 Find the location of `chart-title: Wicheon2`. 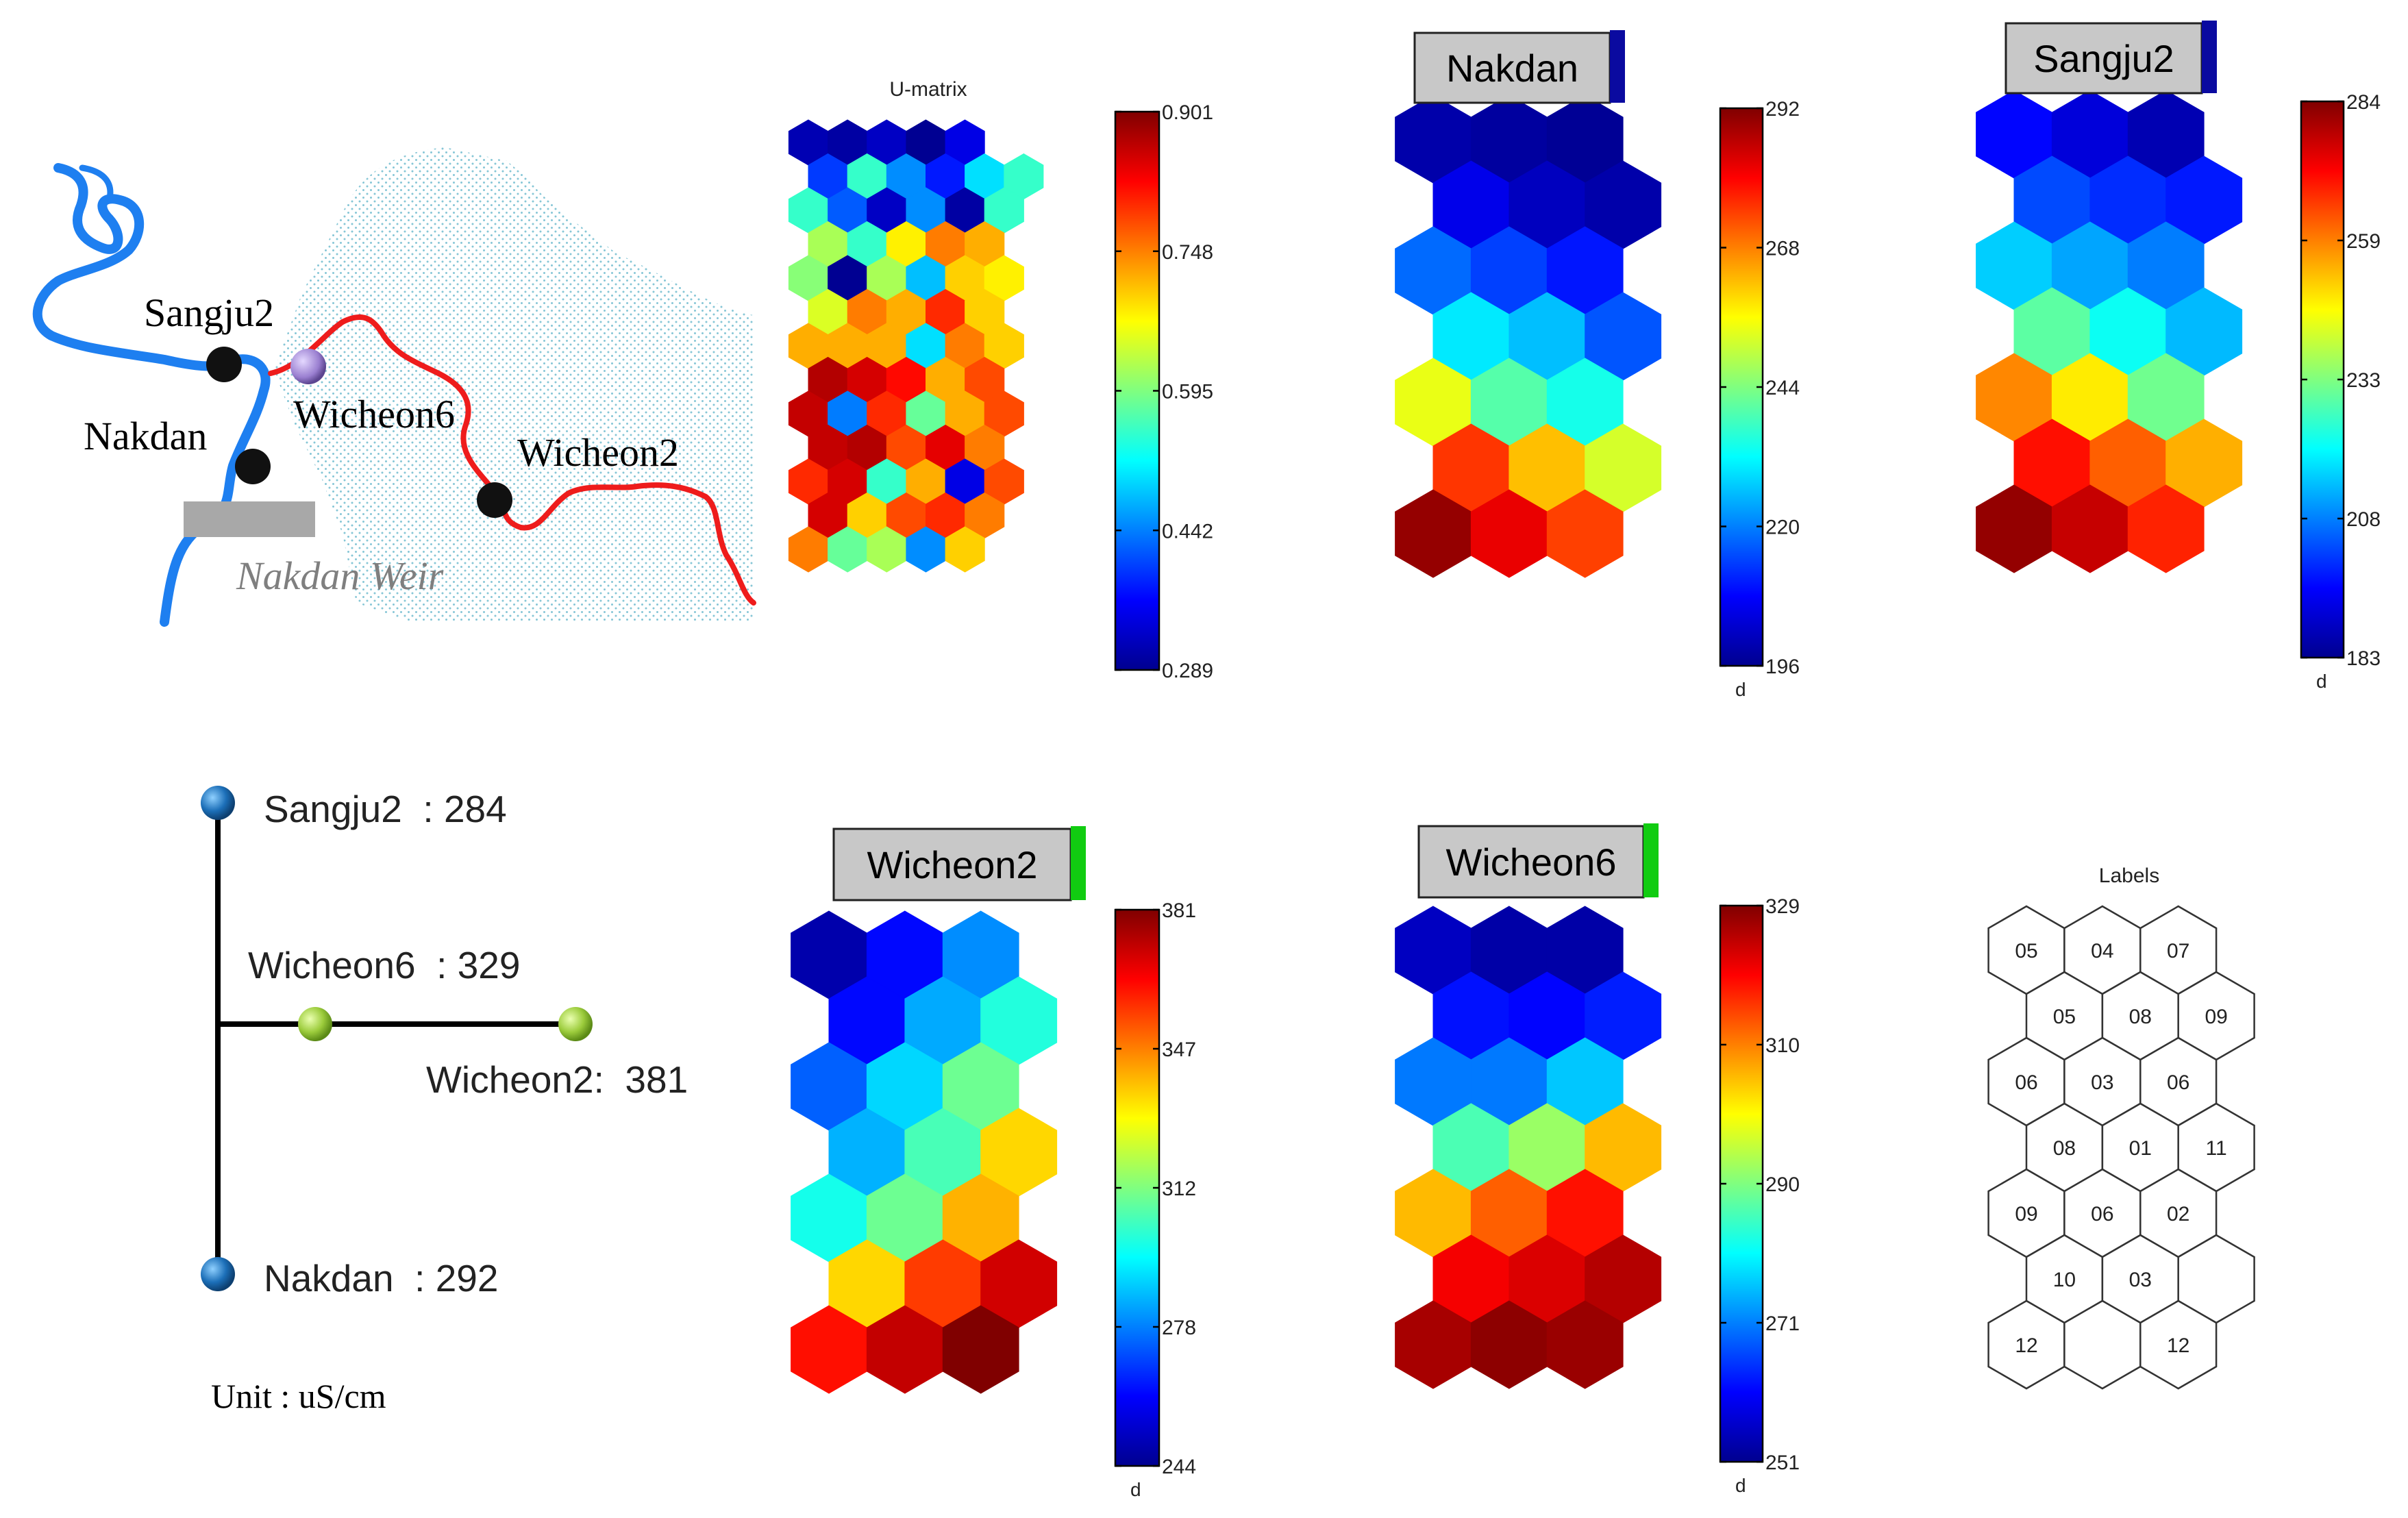

chart-title: Wicheon2 is located at coordinates (952, 864).